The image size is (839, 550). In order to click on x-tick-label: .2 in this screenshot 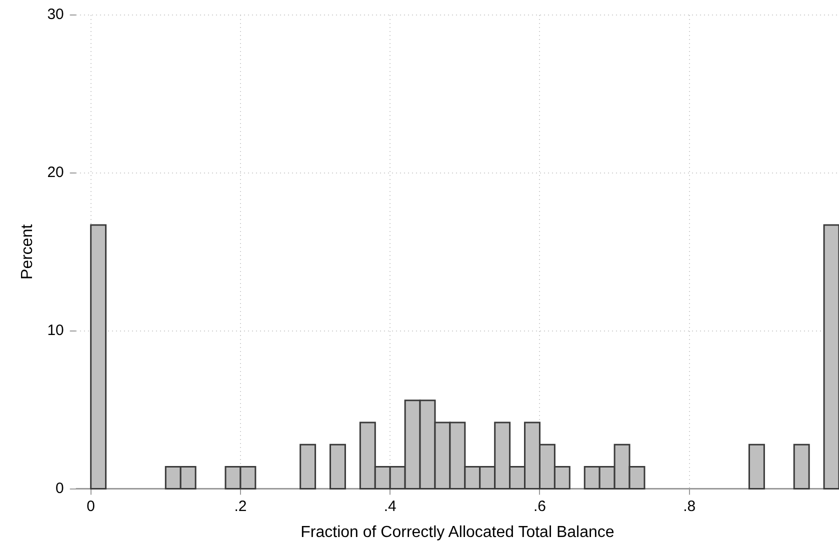, I will do `click(240, 506)`.